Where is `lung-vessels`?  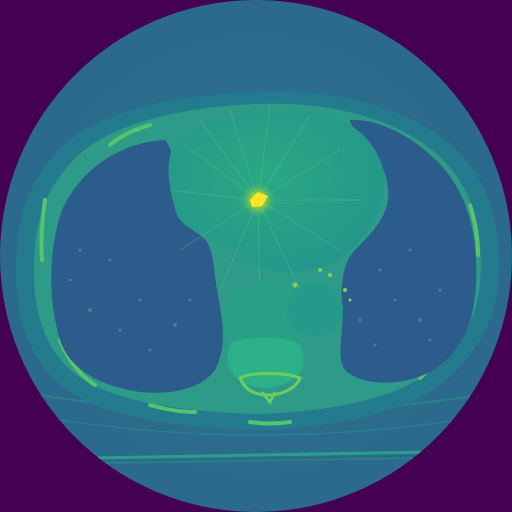
lung-vessels is located at coordinates (255, 300).